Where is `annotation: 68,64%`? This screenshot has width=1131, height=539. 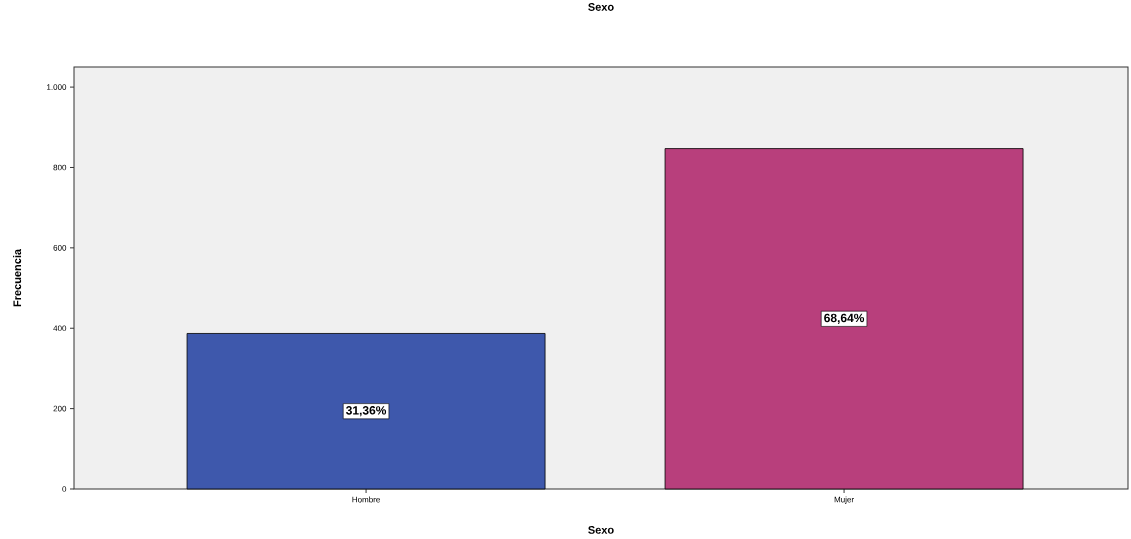 annotation: 68,64% is located at coordinates (844, 318).